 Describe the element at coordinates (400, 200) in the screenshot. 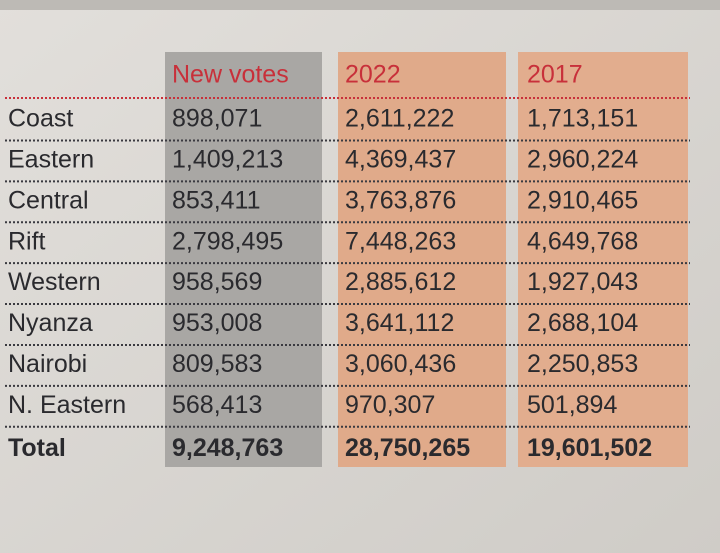

I see `cell-value: 3,763,876` at that location.